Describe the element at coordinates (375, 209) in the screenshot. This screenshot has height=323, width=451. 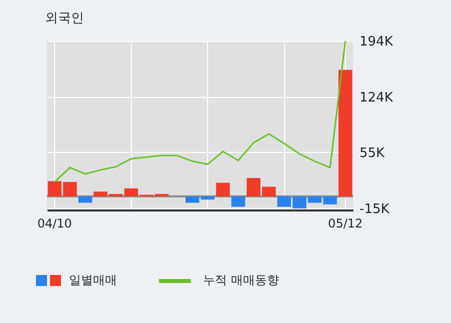
I see `y-tick-label: -15K` at that location.